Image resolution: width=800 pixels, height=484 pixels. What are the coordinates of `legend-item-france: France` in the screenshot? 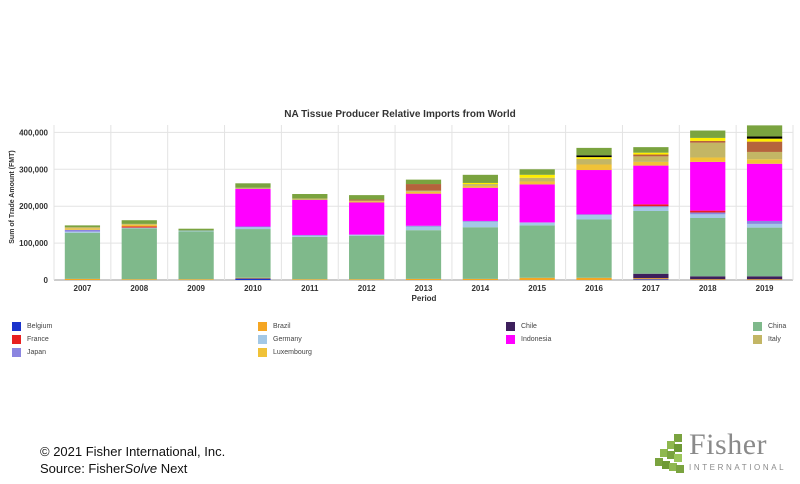 It's located at (30, 339).